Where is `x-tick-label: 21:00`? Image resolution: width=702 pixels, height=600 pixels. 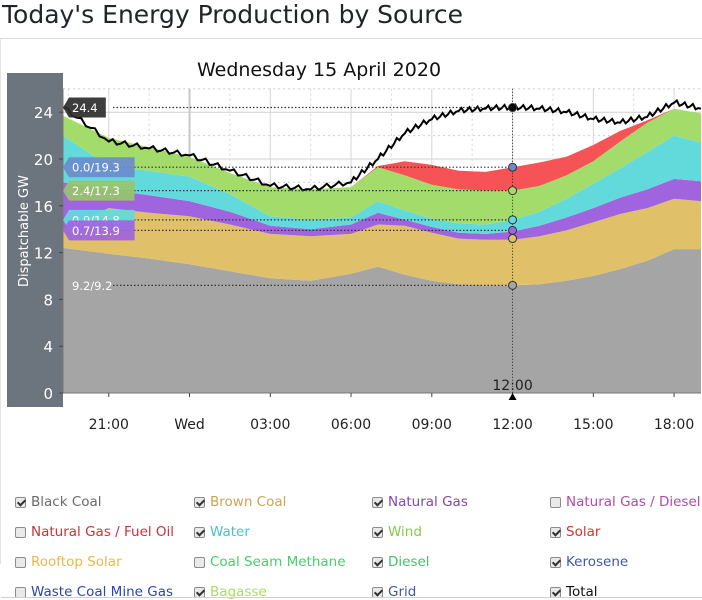 x-tick-label: 21:00 is located at coordinates (109, 425).